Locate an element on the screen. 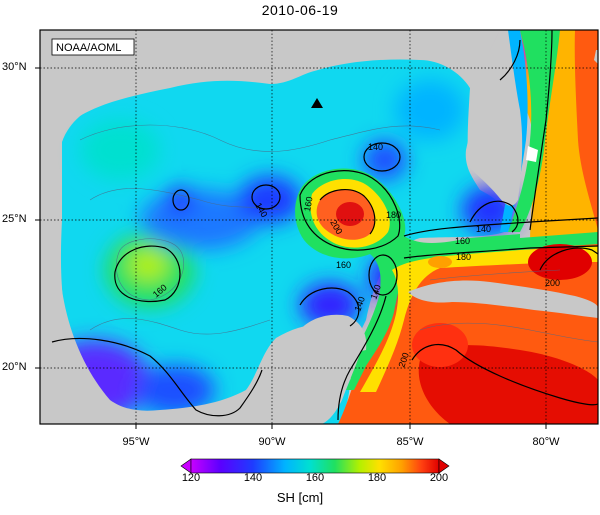 The height and width of the screenshot is (515, 600). colorbar-tick: 200 is located at coordinates (439, 478).